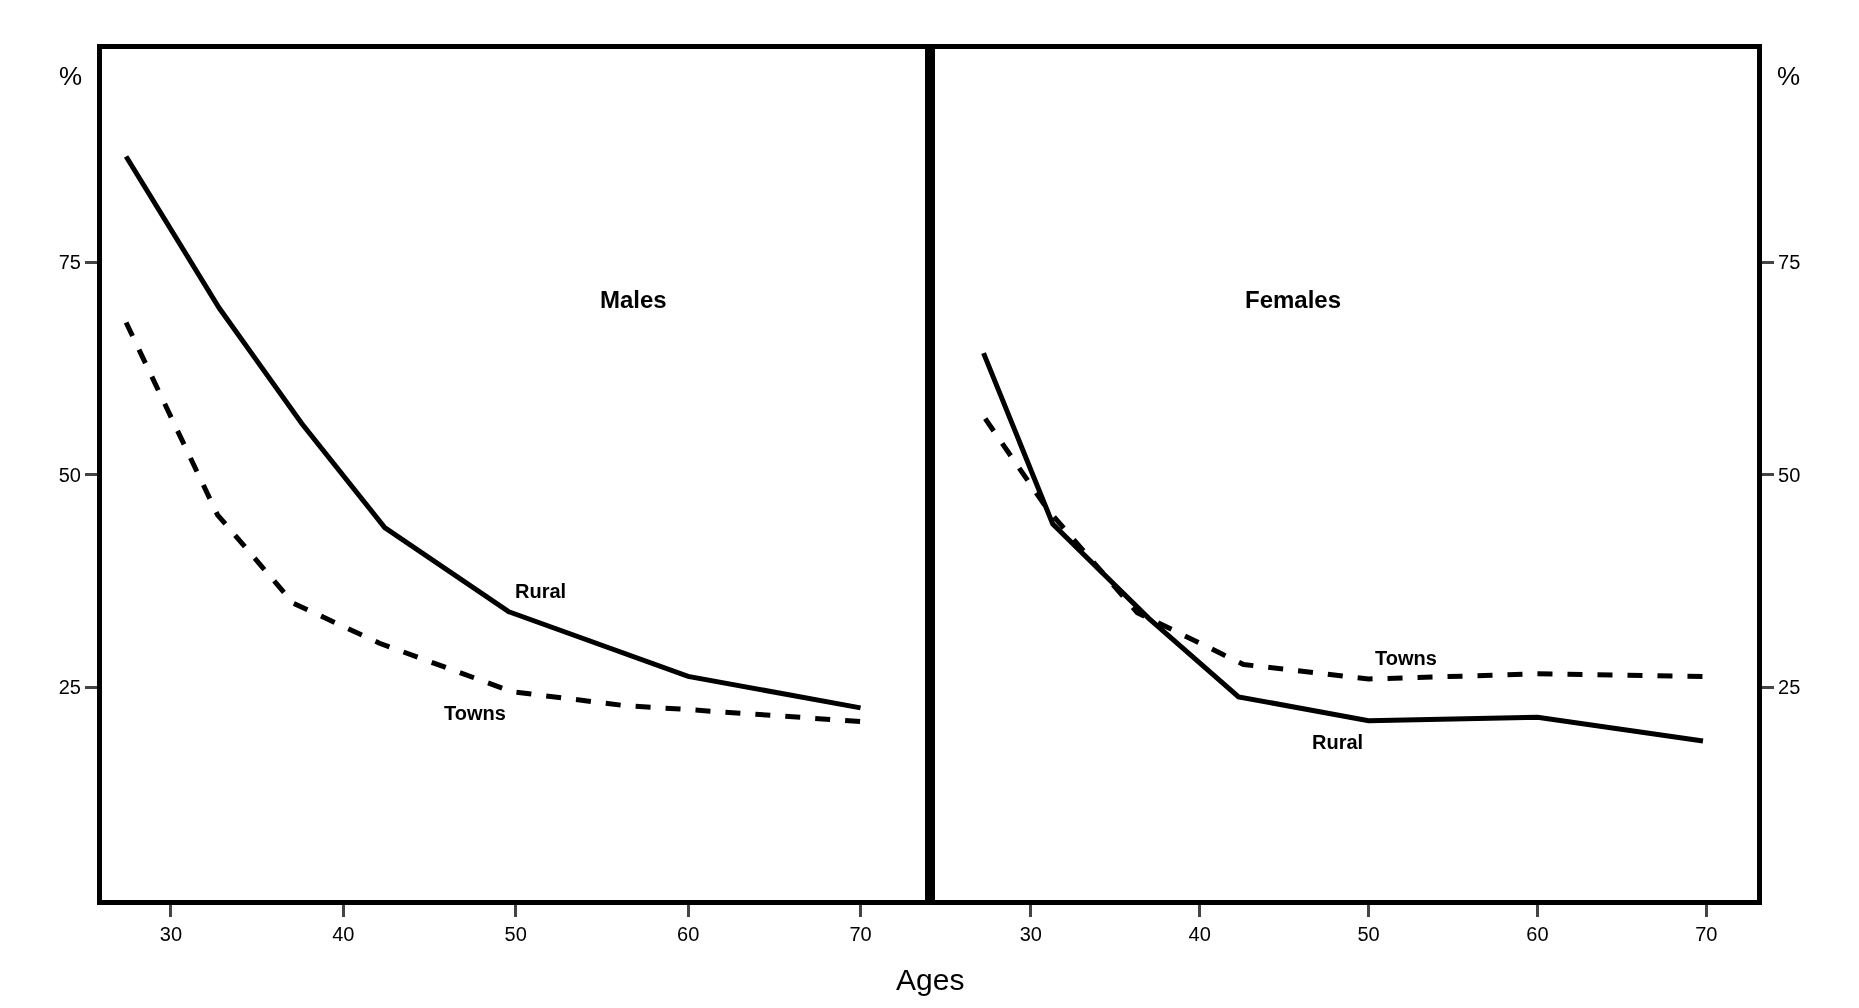 This screenshot has height=1008, width=1859. What do you see at coordinates (1293, 299) in the screenshot?
I see `text: Females` at bounding box center [1293, 299].